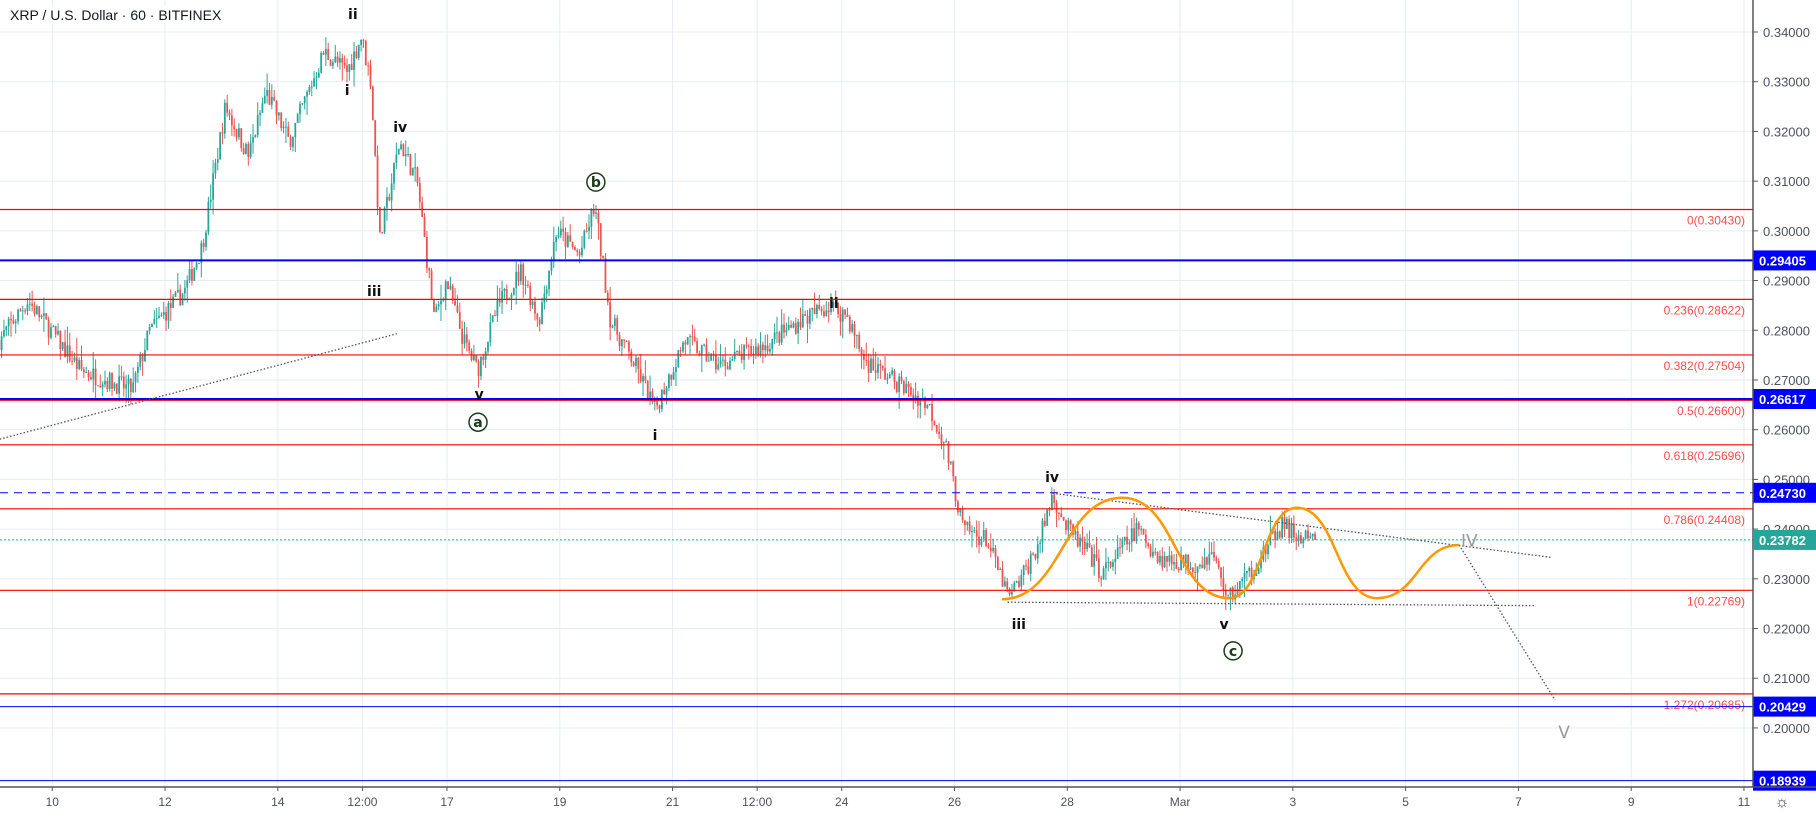 This screenshot has height=817, width=1816. What do you see at coordinates (1704, 456) in the screenshot?
I see `fib-level-label: 0.618(0.25696)` at bounding box center [1704, 456].